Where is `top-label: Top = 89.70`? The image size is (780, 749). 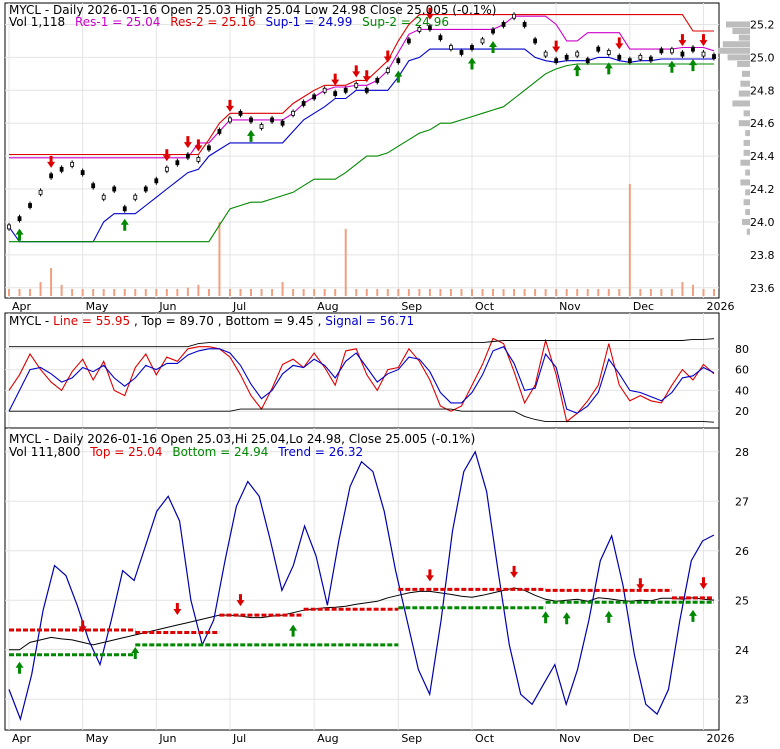
top-label: Top = 89.70 is located at coordinates (177, 321).